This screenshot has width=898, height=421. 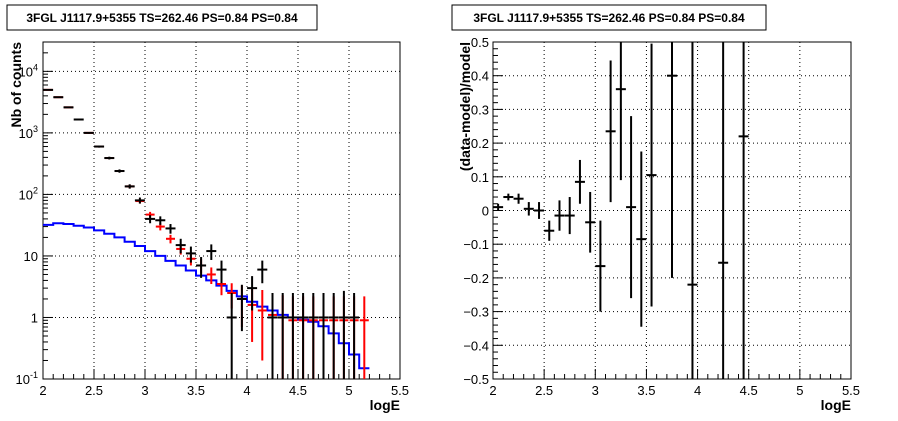 What do you see at coordinates (28, 193) in the screenshot?
I see `left-y-tick-label: 10²` at bounding box center [28, 193].